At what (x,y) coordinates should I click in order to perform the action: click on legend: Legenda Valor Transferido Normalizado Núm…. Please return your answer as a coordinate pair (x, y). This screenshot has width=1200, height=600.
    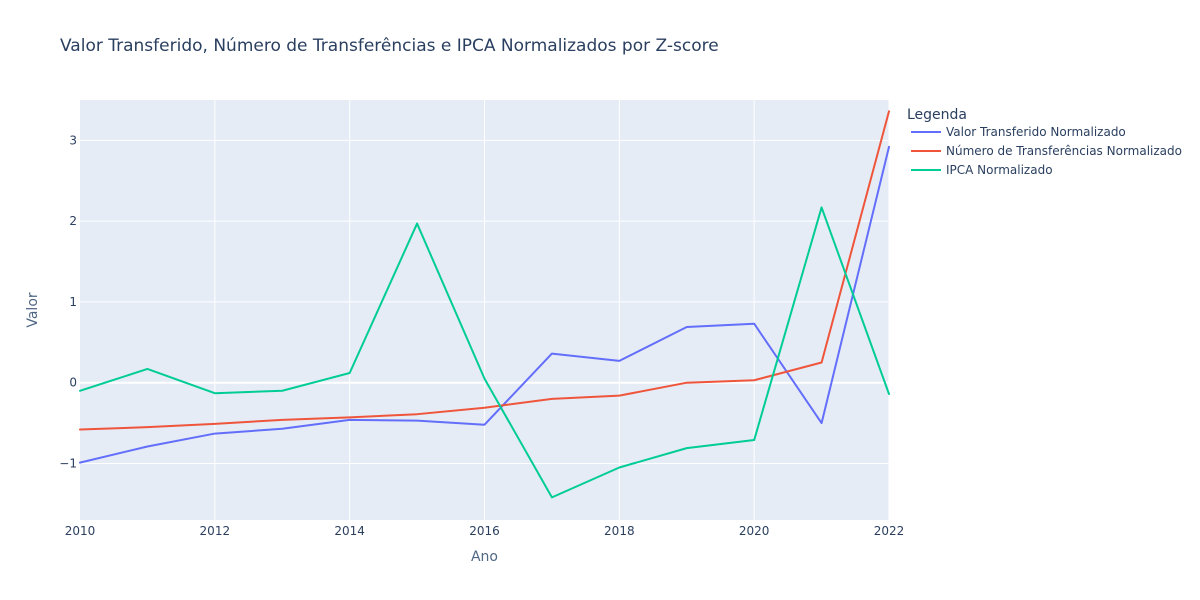
    Looking at the image, I should click on (1044, 142).